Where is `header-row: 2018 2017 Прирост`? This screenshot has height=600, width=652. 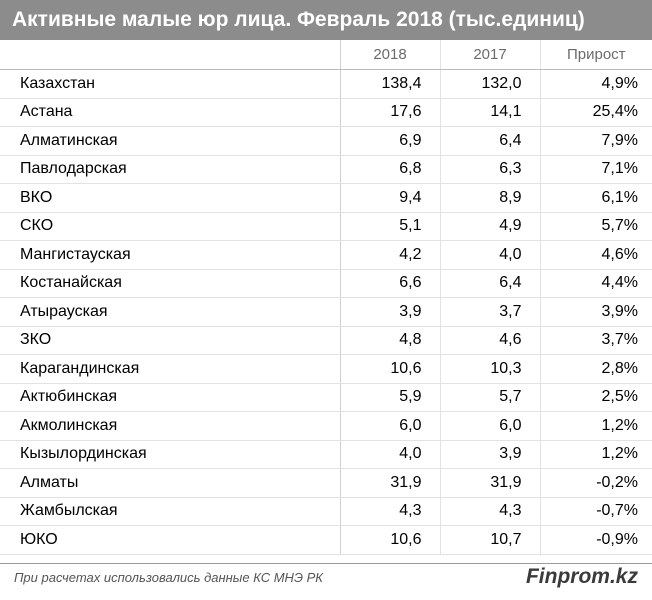 header-row: 2018 2017 Прирост is located at coordinates (326, 55).